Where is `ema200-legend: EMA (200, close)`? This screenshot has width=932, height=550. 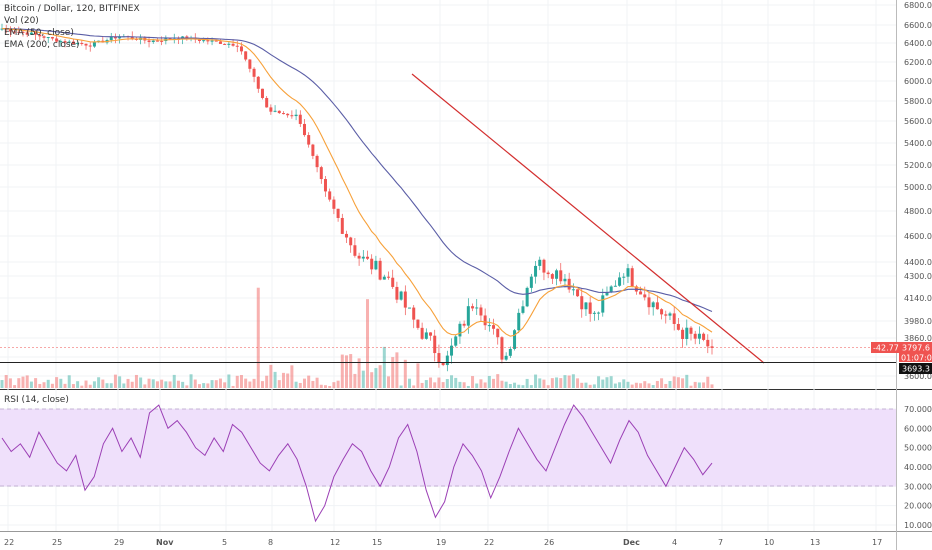 ema200-legend: EMA (200, close) is located at coordinates (42, 45).